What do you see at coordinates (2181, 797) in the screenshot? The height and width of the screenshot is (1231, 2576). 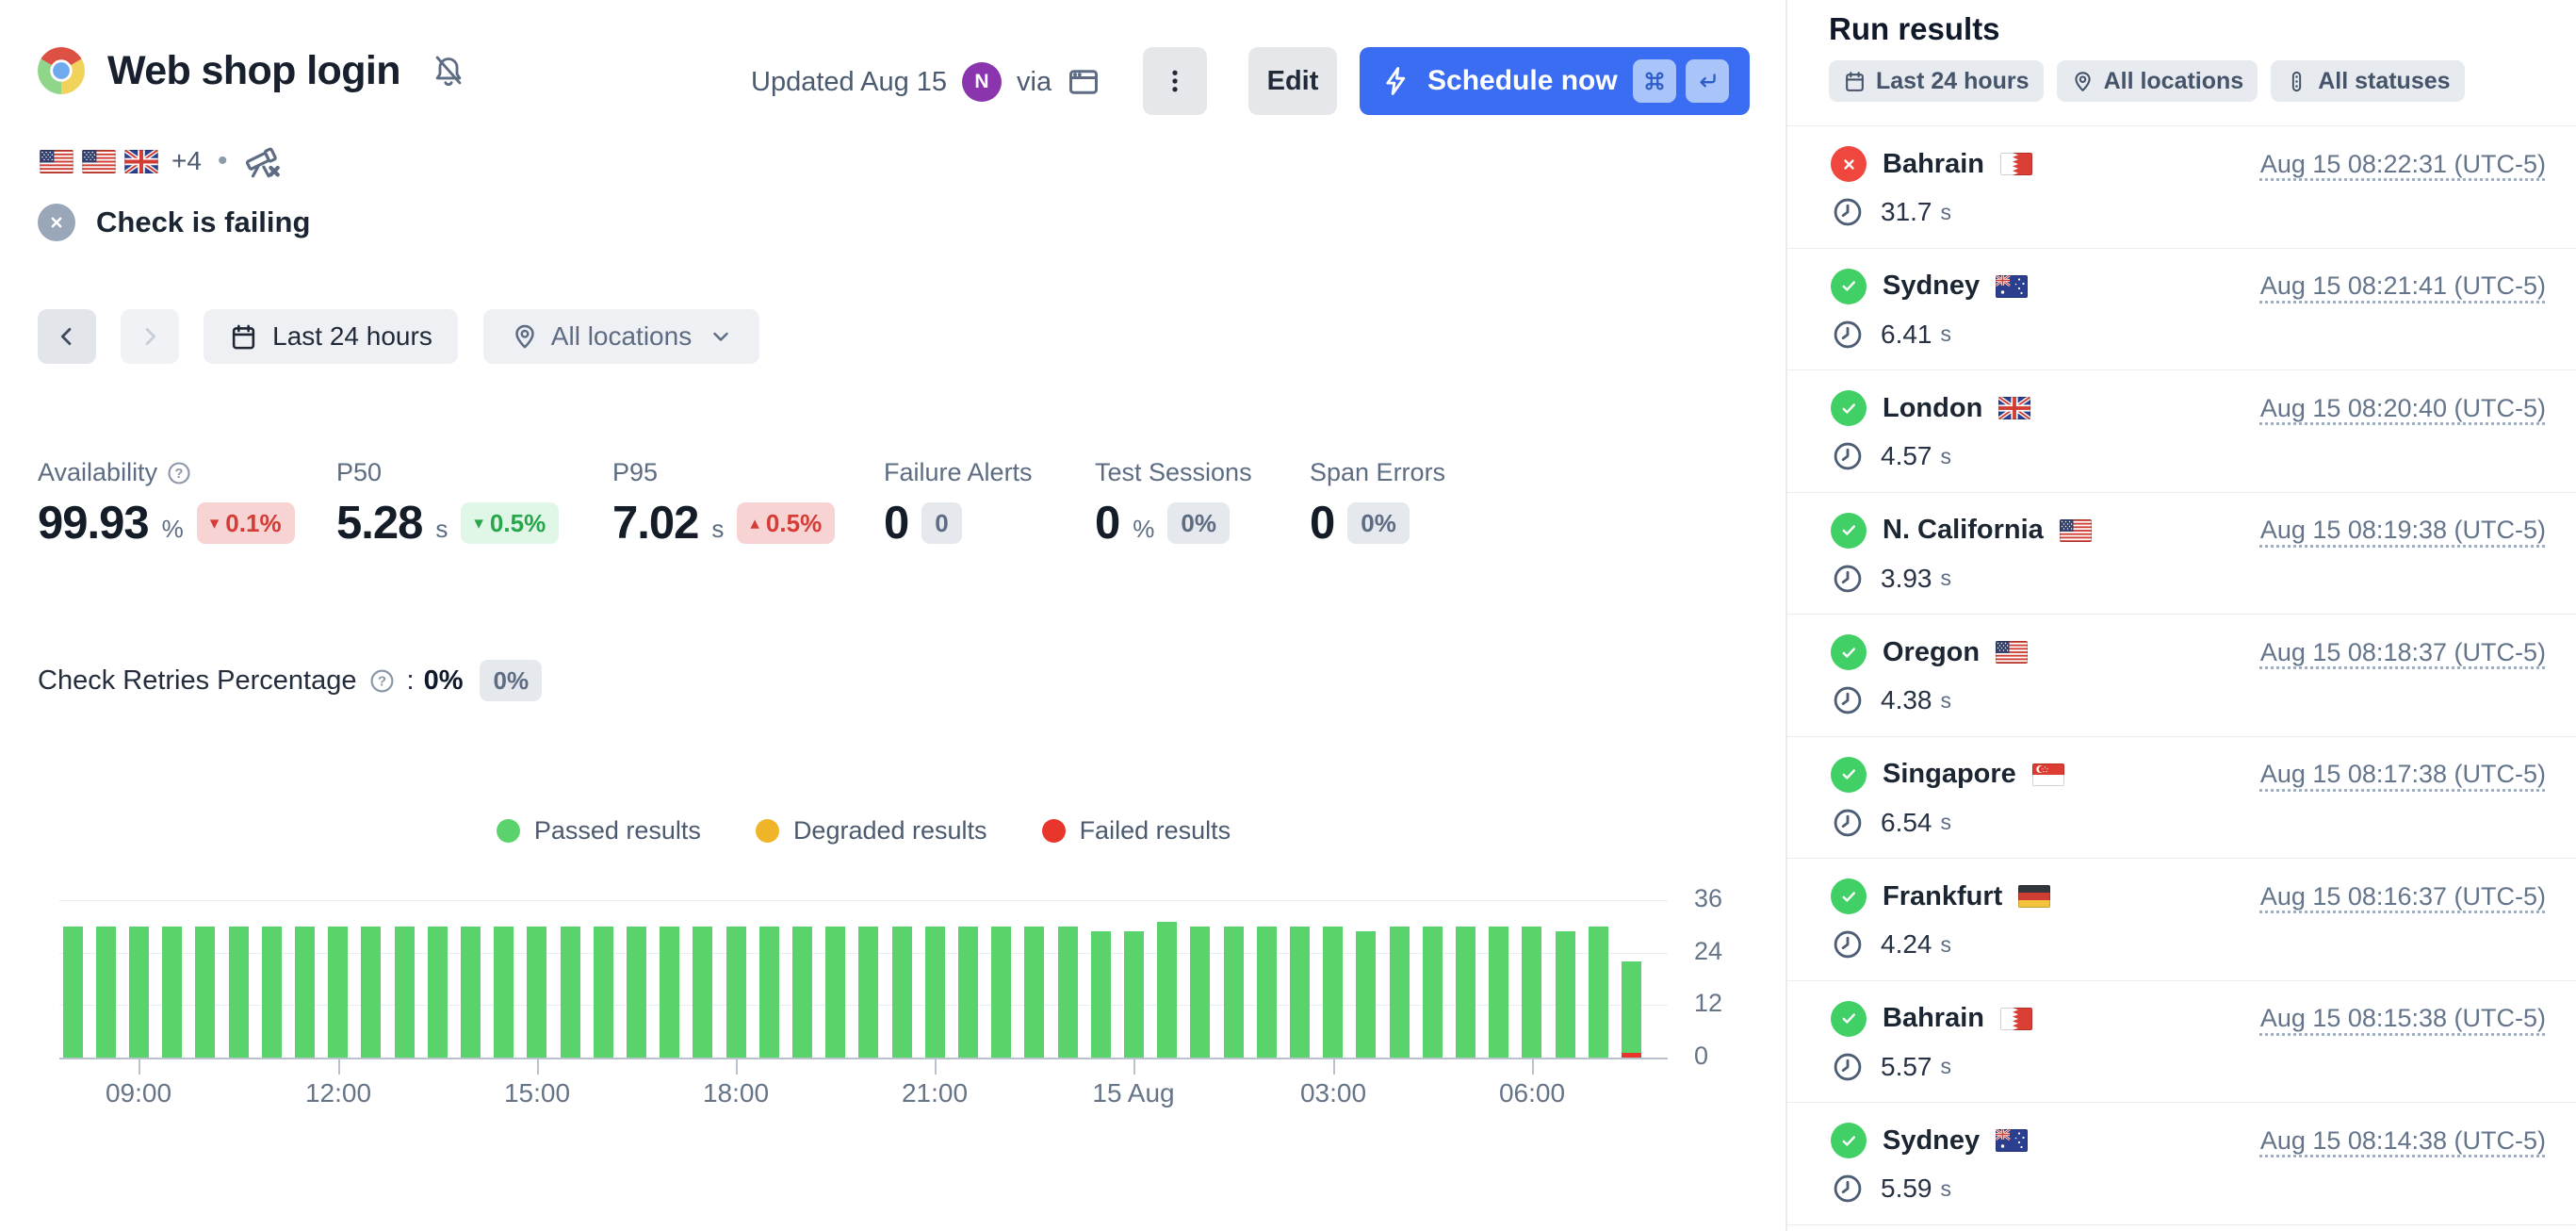 I see `run-result-row: Singapore Aug 15 08:17:38 (UTC-5) 6.54 s` at bounding box center [2181, 797].